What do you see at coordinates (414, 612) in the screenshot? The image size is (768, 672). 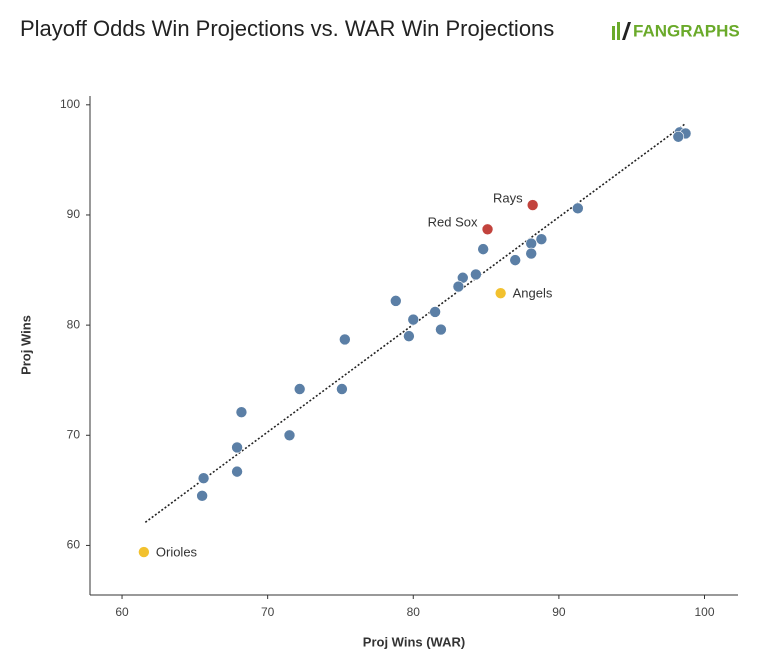 I see `x-tick-label: 80` at bounding box center [414, 612].